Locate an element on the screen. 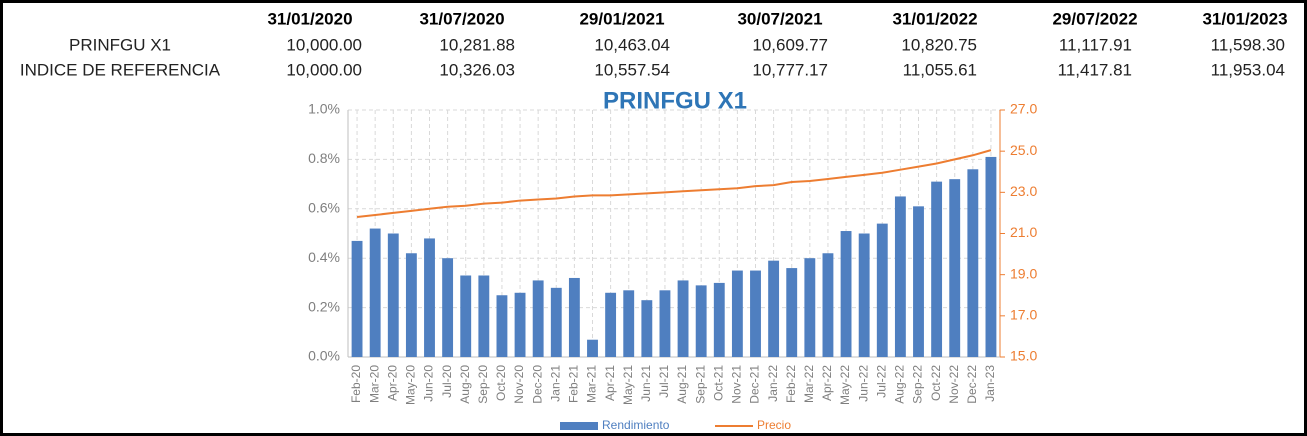 Image resolution: width=1307 pixels, height=436 pixels. x-tick-label: Mar-22 is located at coordinates (809, 384).